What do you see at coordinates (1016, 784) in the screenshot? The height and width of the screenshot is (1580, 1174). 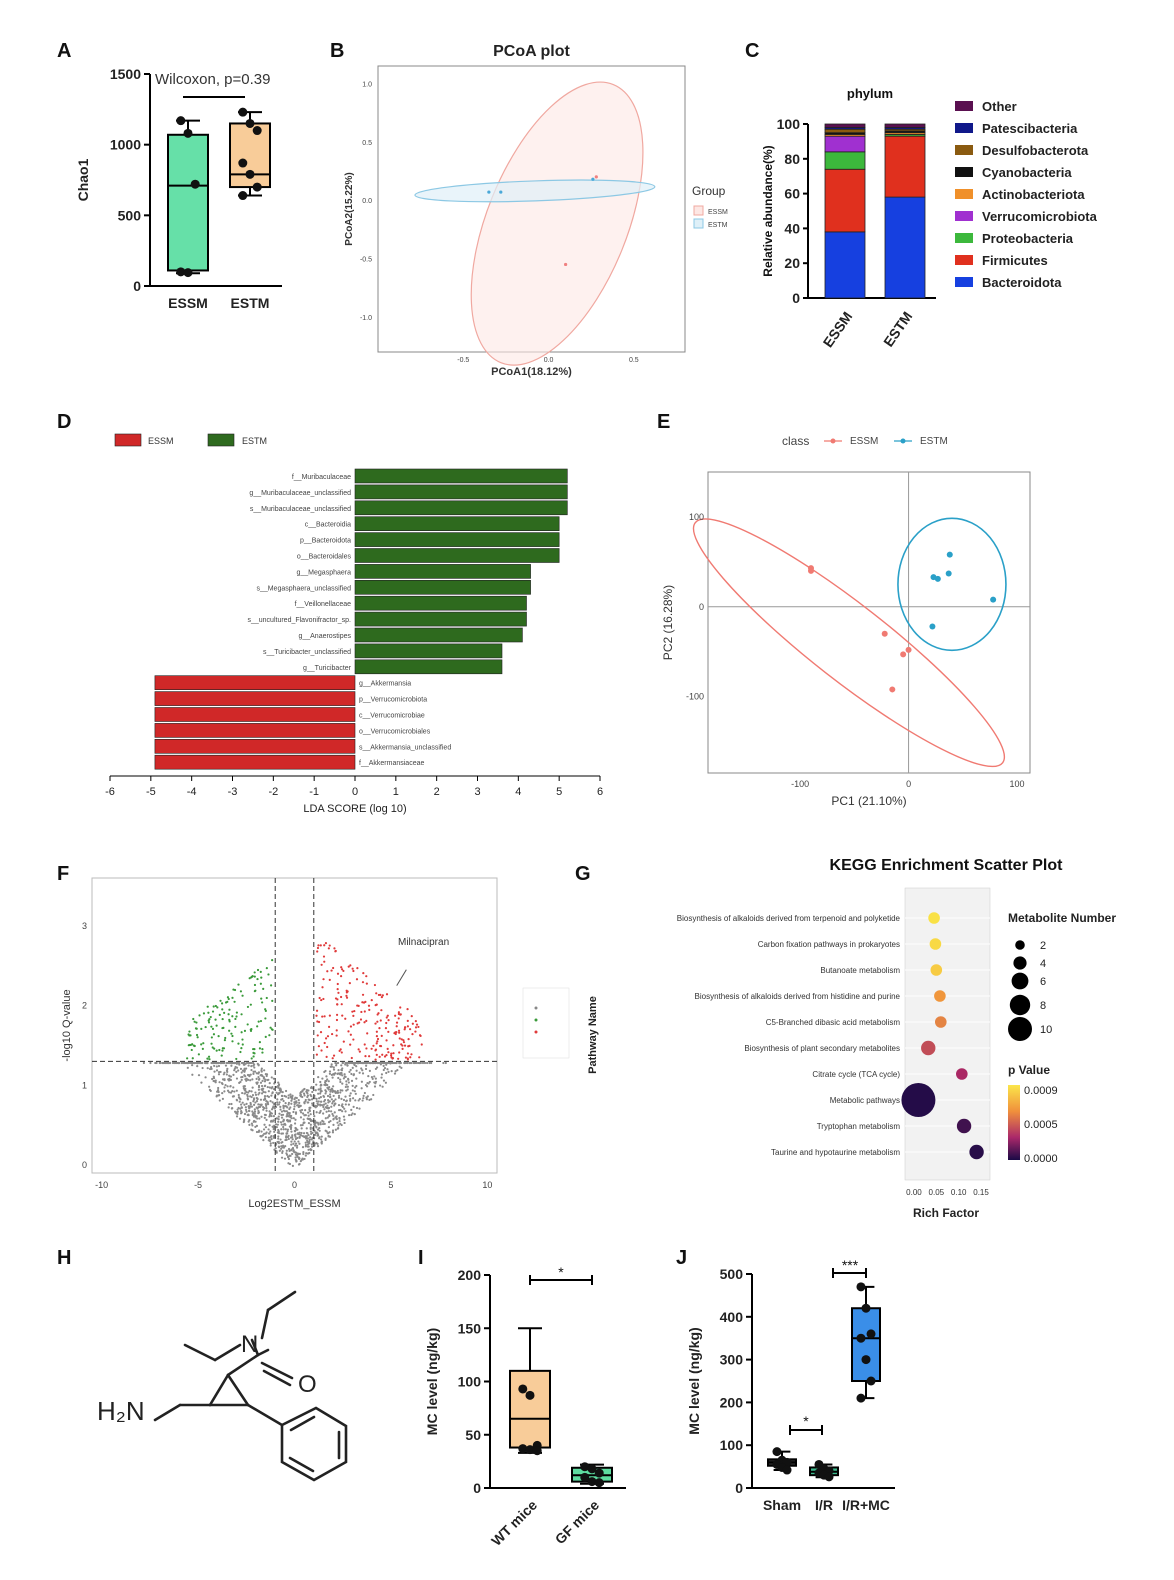 I see `x-tick-label: 100` at bounding box center [1016, 784].